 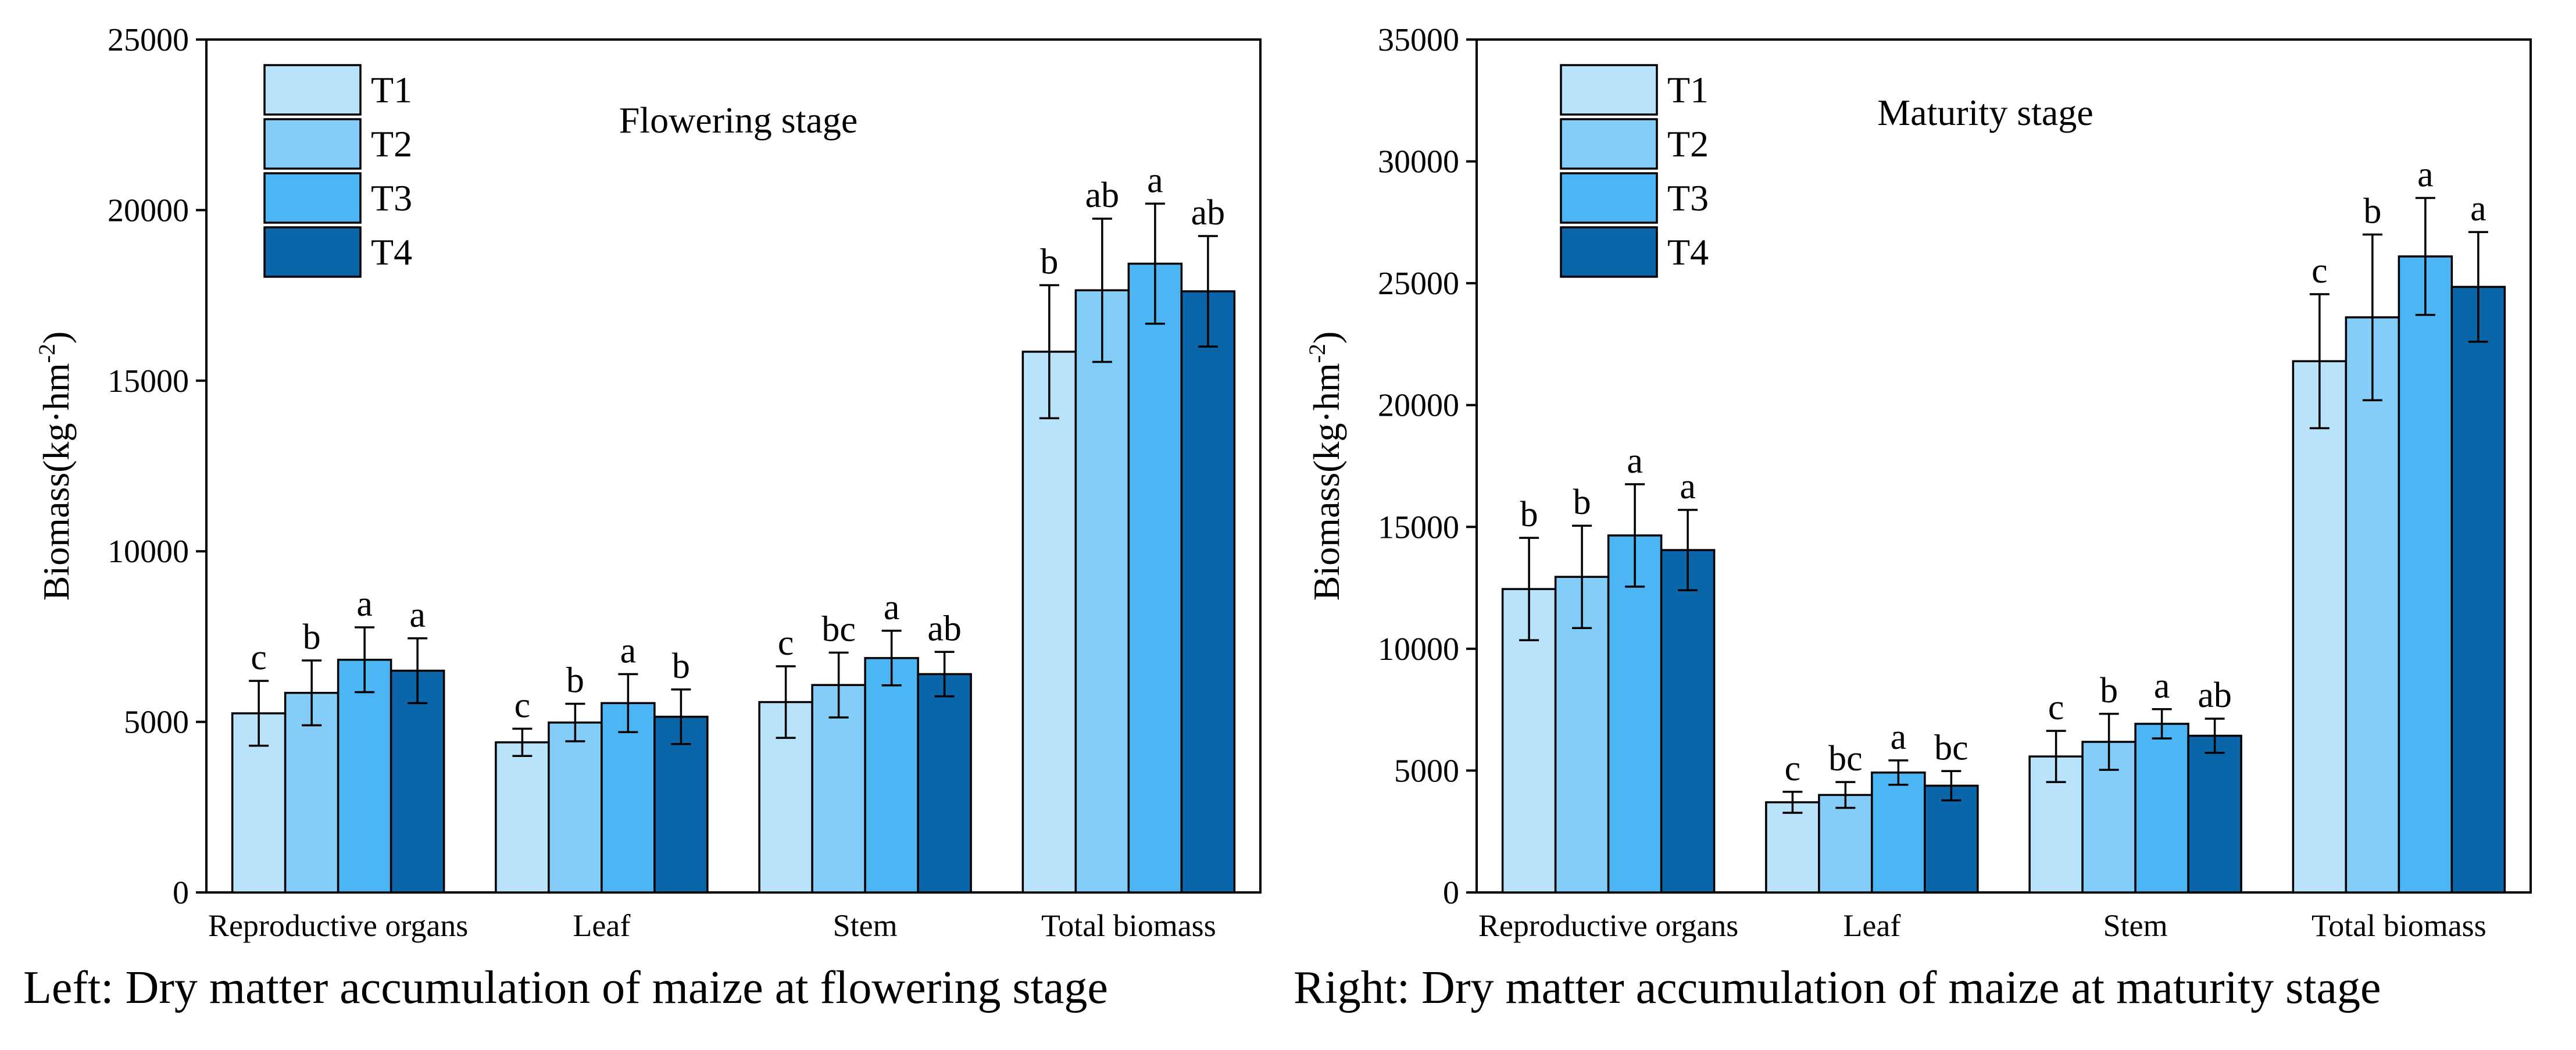 I want to click on stage-label: Maturity stage, so click(x=1985, y=112).